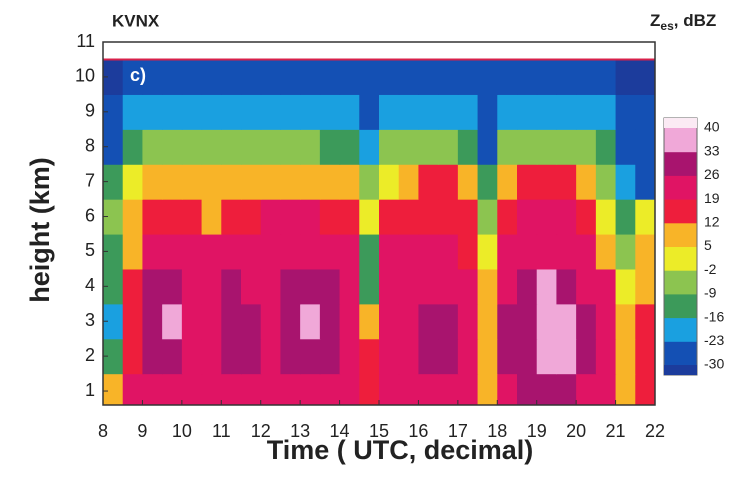 The height and width of the screenshot is (478, 750). I want to click on y-tick-label: 9, so click(90, 111).